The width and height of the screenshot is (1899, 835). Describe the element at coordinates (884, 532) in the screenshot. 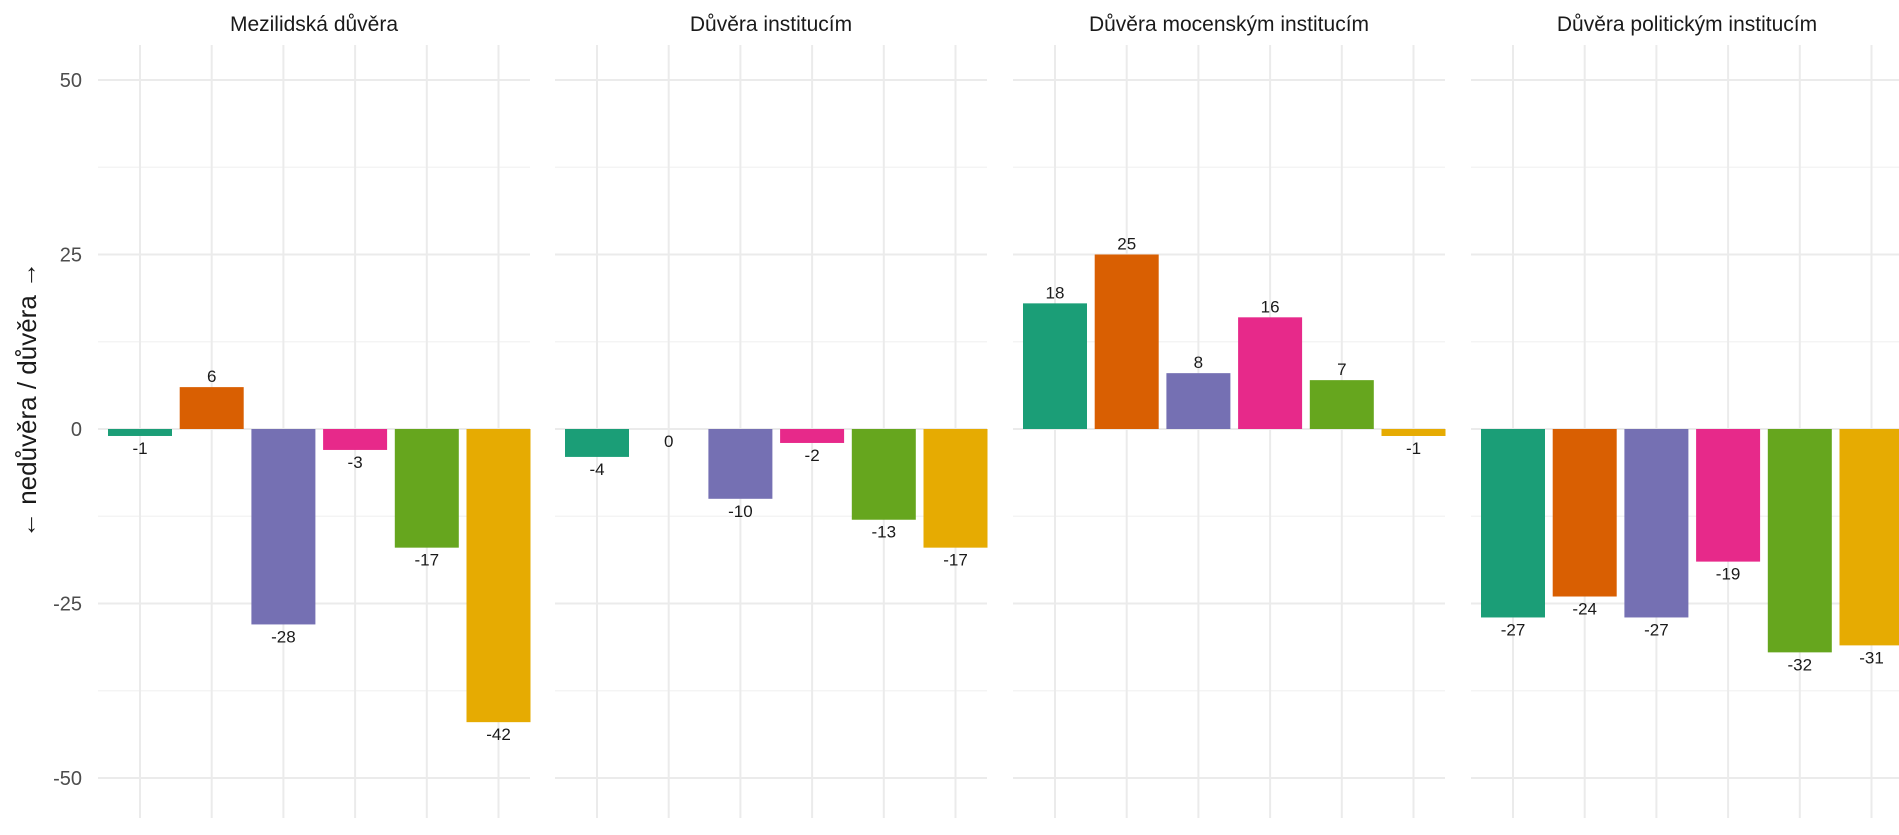

I see `data-label: -13` at that location.